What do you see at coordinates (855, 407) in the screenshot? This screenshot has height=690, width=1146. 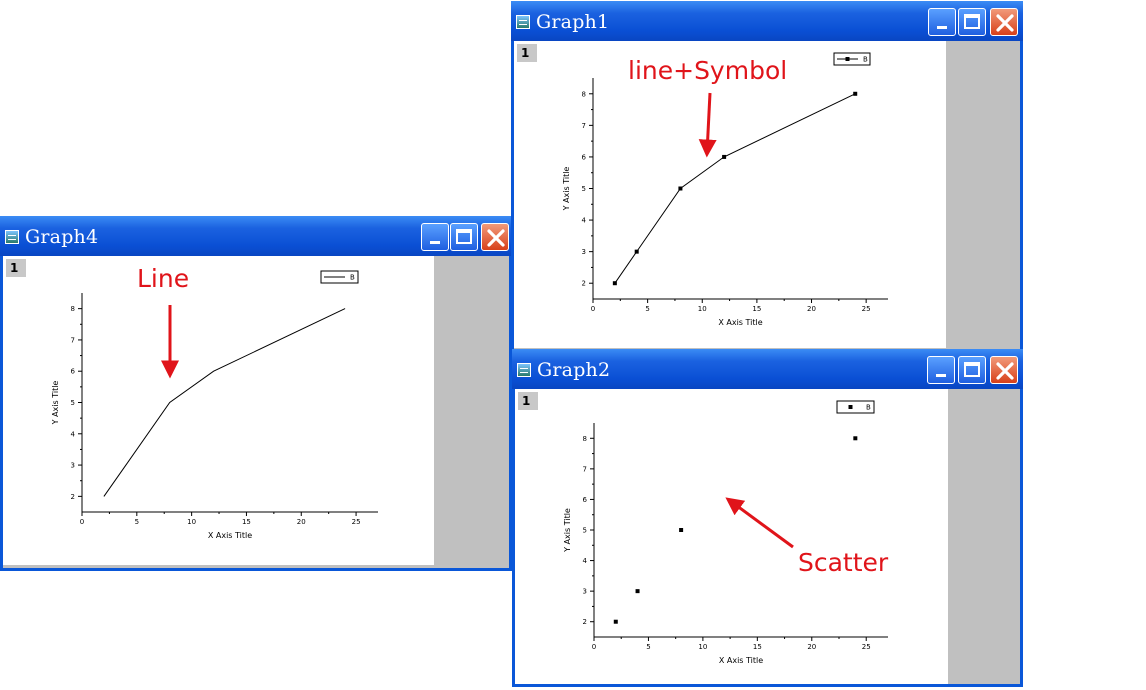 I see `legend-box` at bounding box center [855, 407].